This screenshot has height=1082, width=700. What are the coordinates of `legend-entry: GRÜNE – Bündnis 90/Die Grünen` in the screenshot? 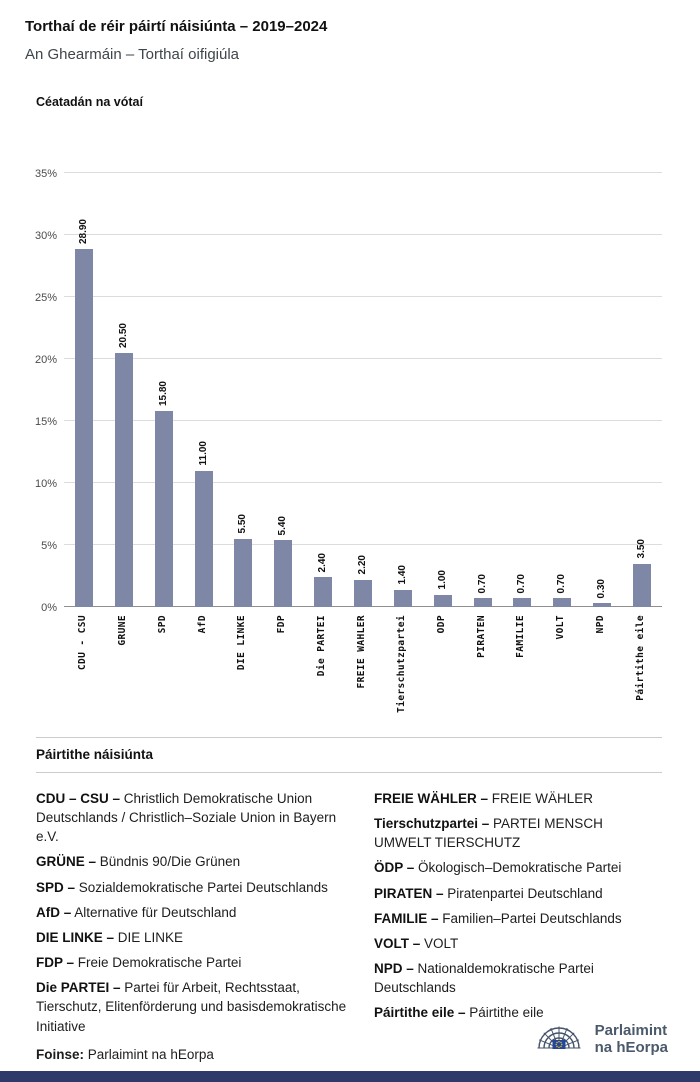 It's located at (138, 862).